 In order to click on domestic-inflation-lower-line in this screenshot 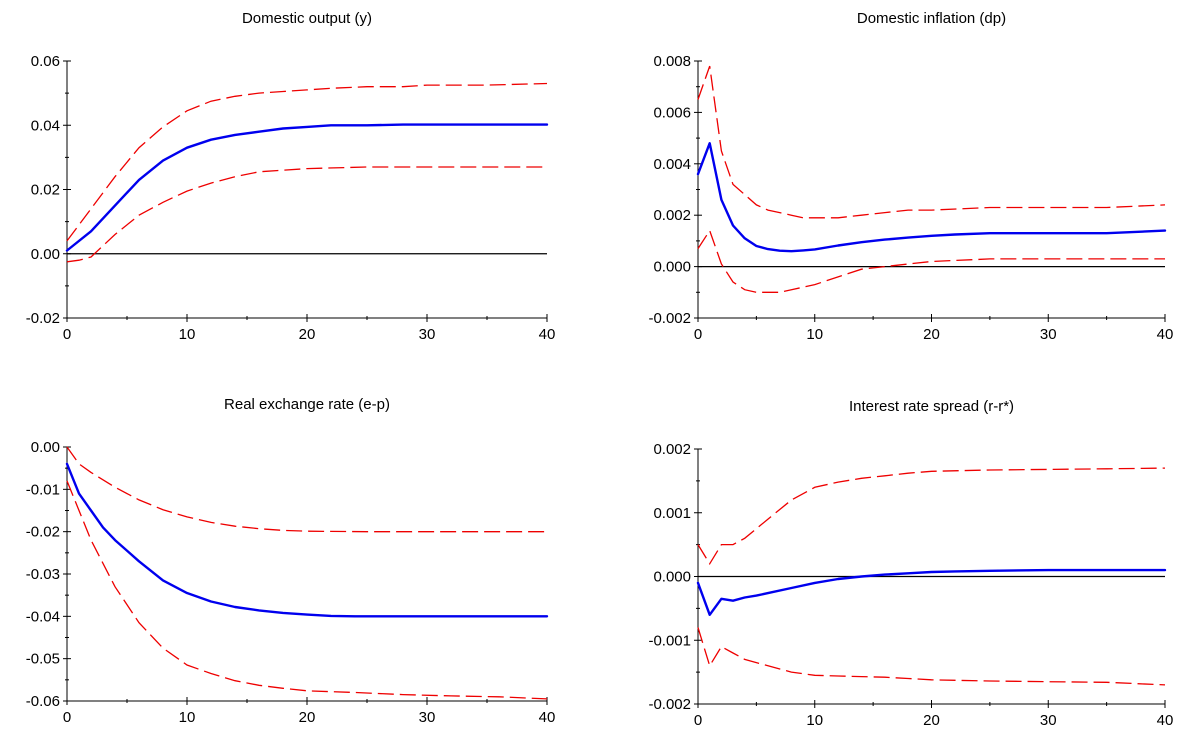, I will do `click(931, 261)`.